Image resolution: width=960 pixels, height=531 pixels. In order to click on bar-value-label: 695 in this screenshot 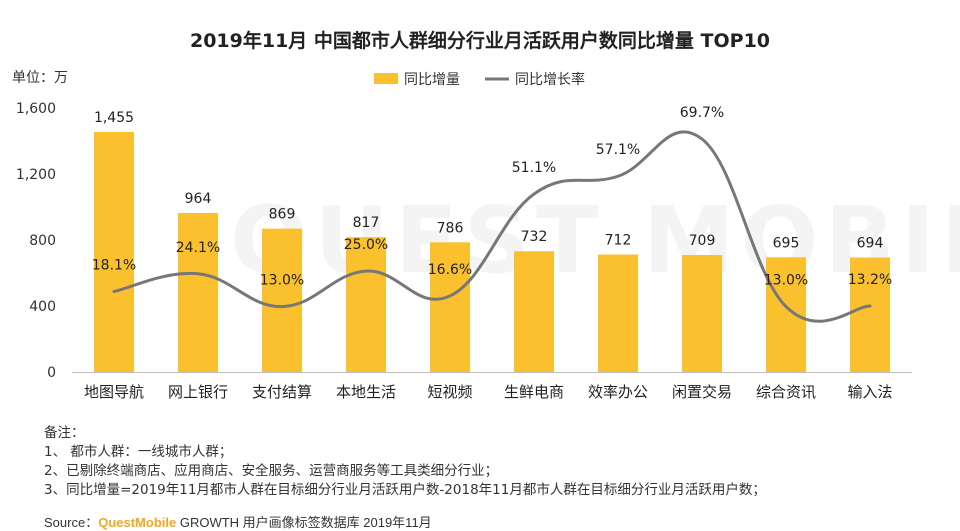, I will do `click(786, 243)`.